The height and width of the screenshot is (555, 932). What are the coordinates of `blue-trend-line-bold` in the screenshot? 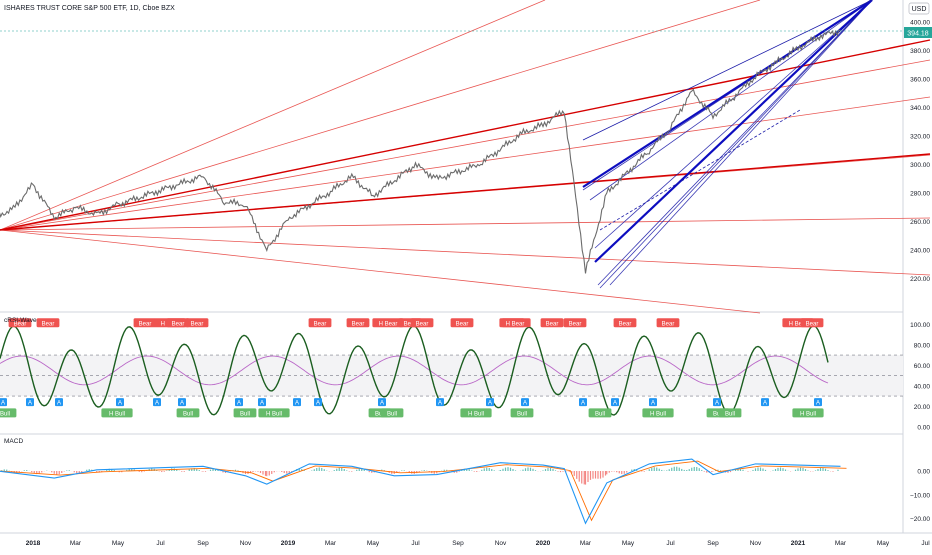 It's located at (733, 131).